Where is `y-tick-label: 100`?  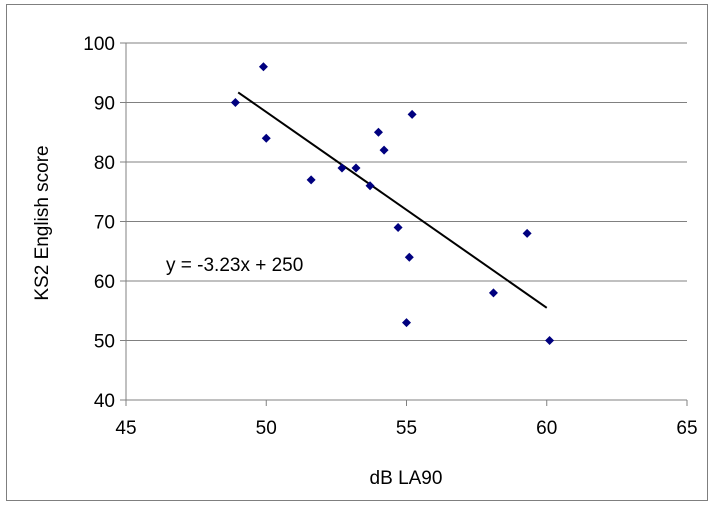
y-tick-label: 100 is located at coordinates (99, 44).